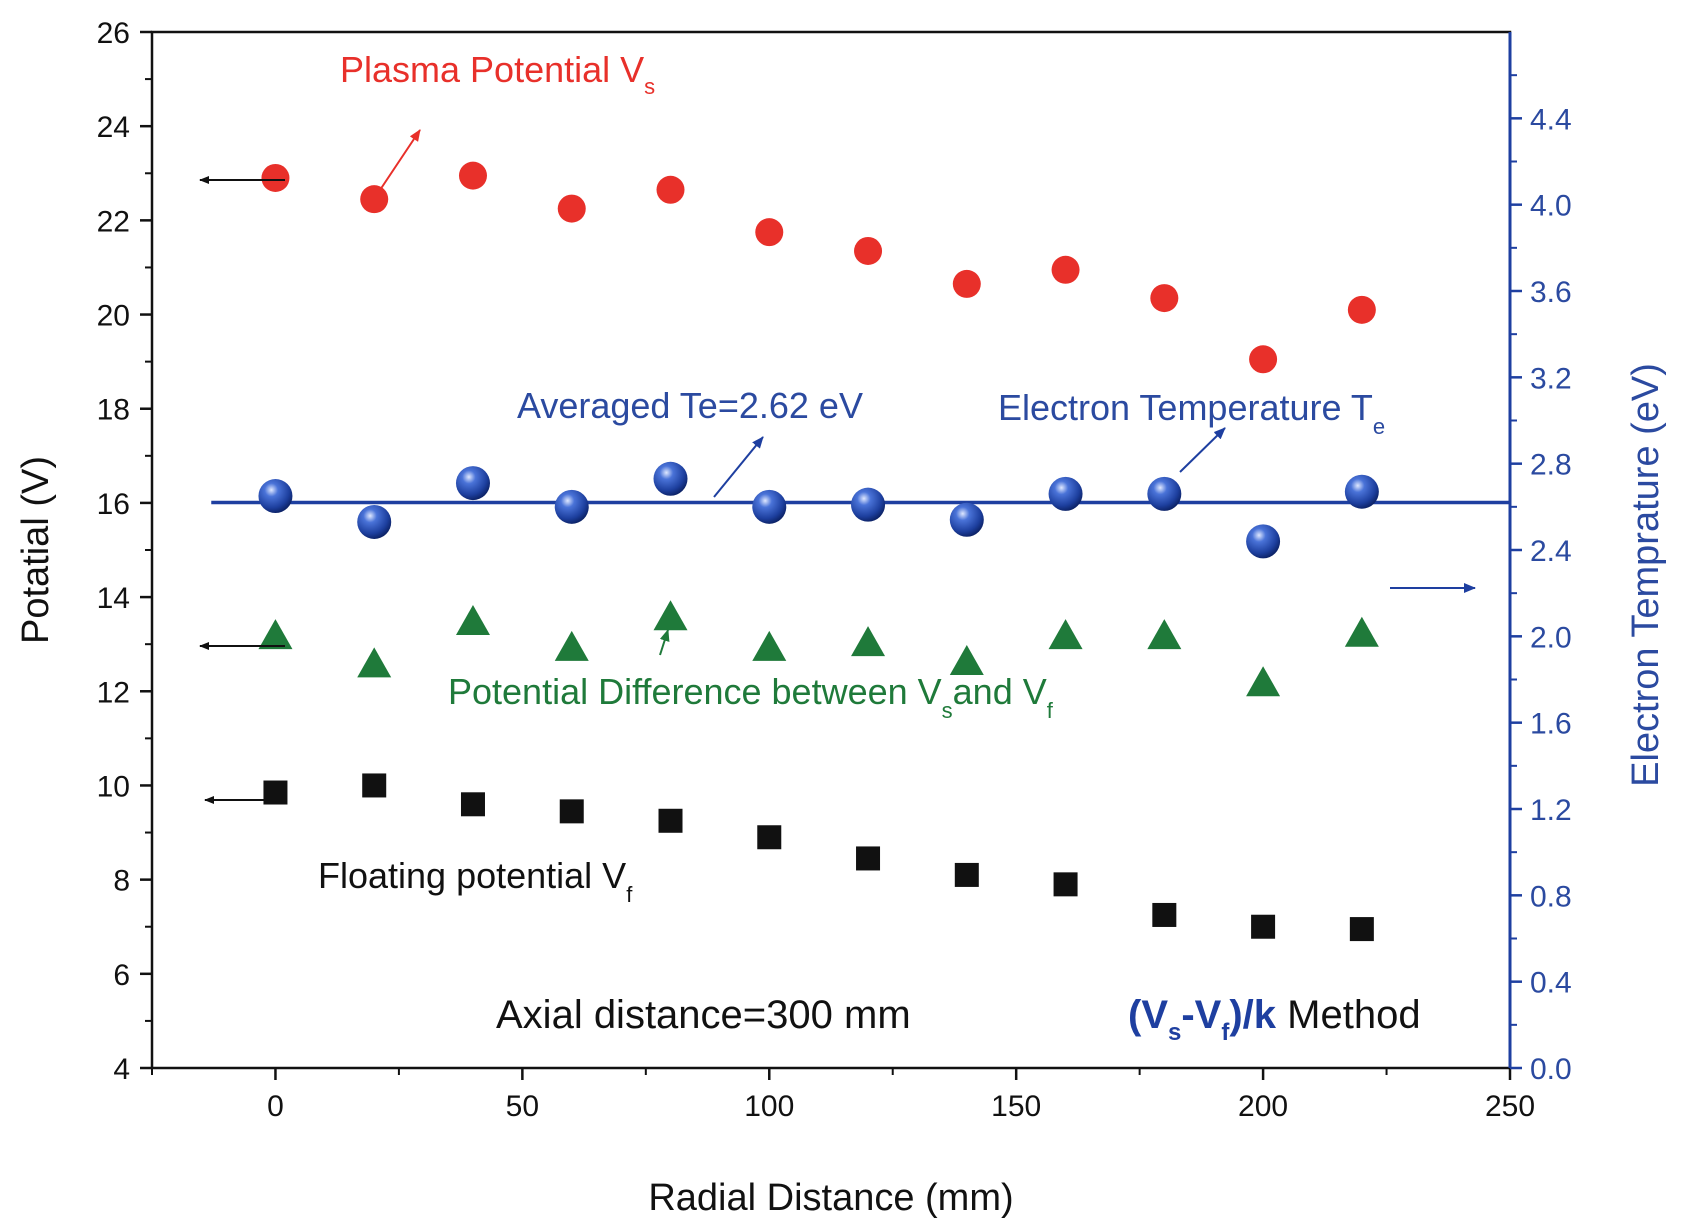 The height and width of the screenshot is (1228, 1682). What do you see at coordinates (818, 267) in the screenshot?
I see `series-circle` at bounding box center [818, 267].